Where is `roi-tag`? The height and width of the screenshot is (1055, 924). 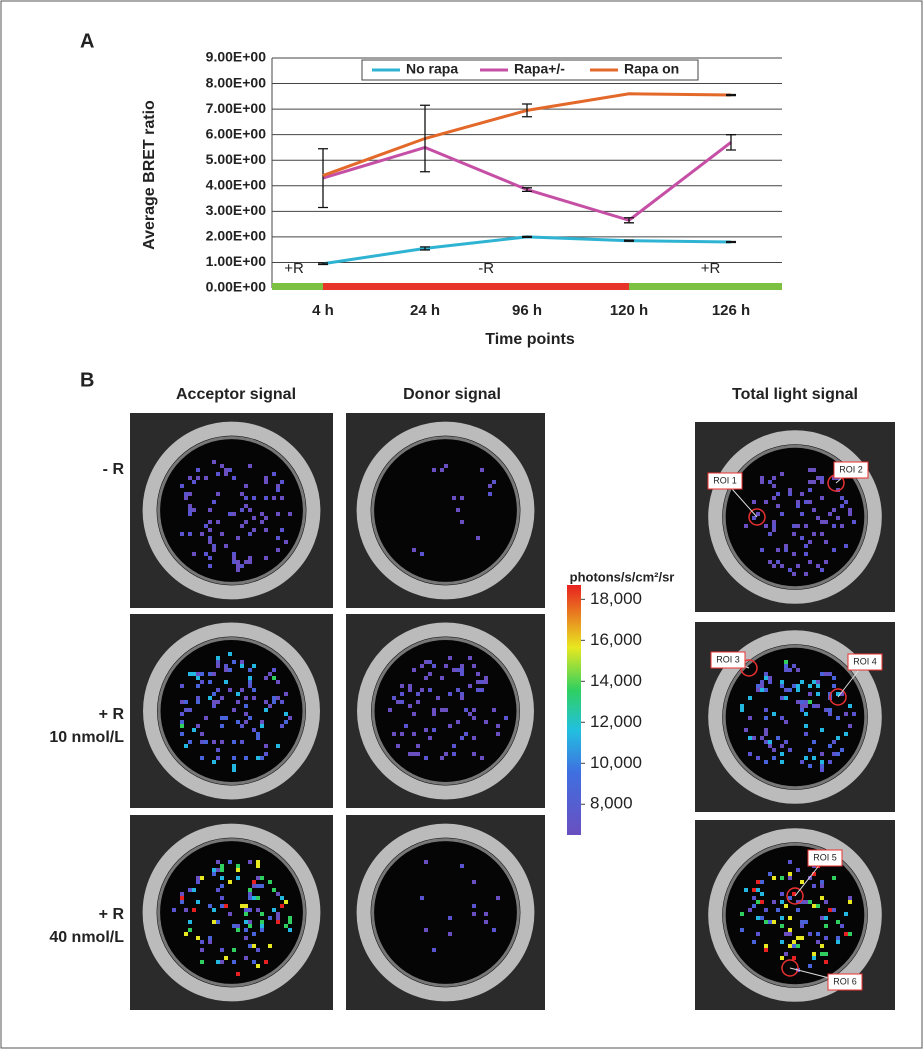
roi-tag is located at coordinates (865, 662).